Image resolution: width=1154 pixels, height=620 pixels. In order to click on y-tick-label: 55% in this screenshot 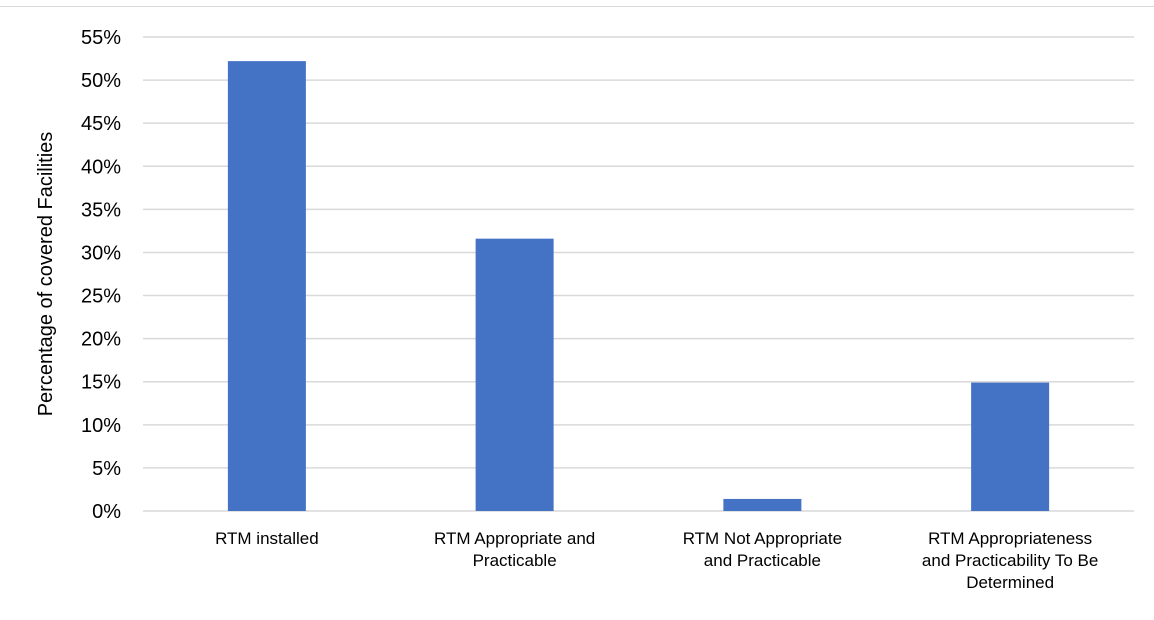, I will do `click(101, 38)`.